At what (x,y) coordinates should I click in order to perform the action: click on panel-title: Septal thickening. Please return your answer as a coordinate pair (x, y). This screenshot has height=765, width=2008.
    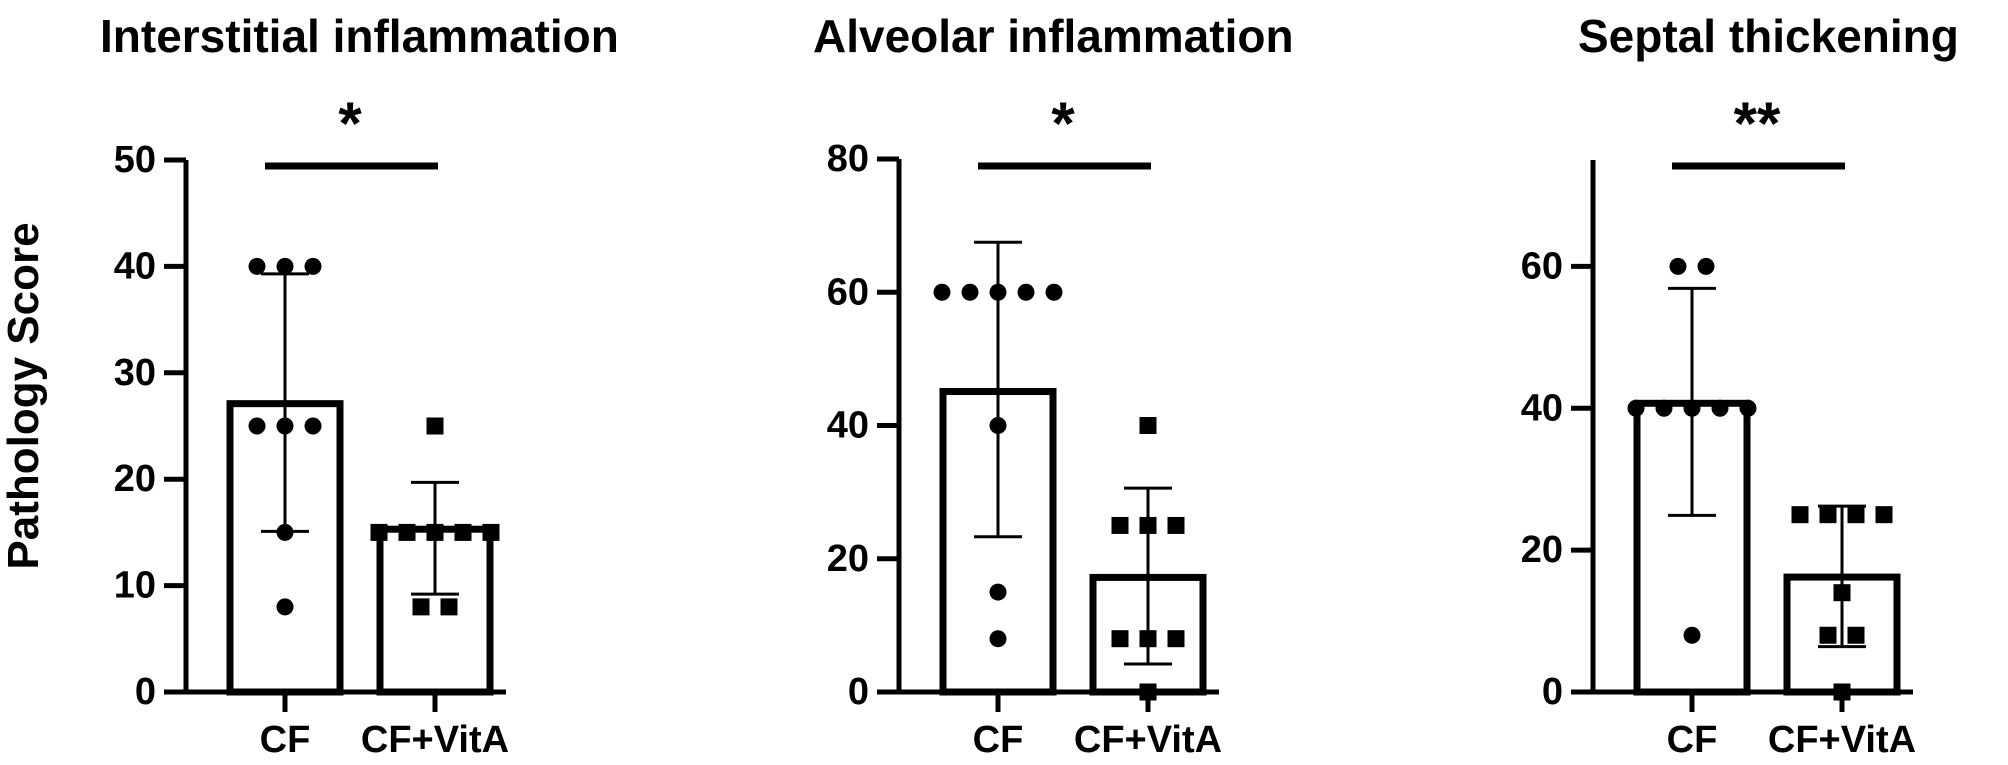
    Looking at the image, I should click on (1768, 36).